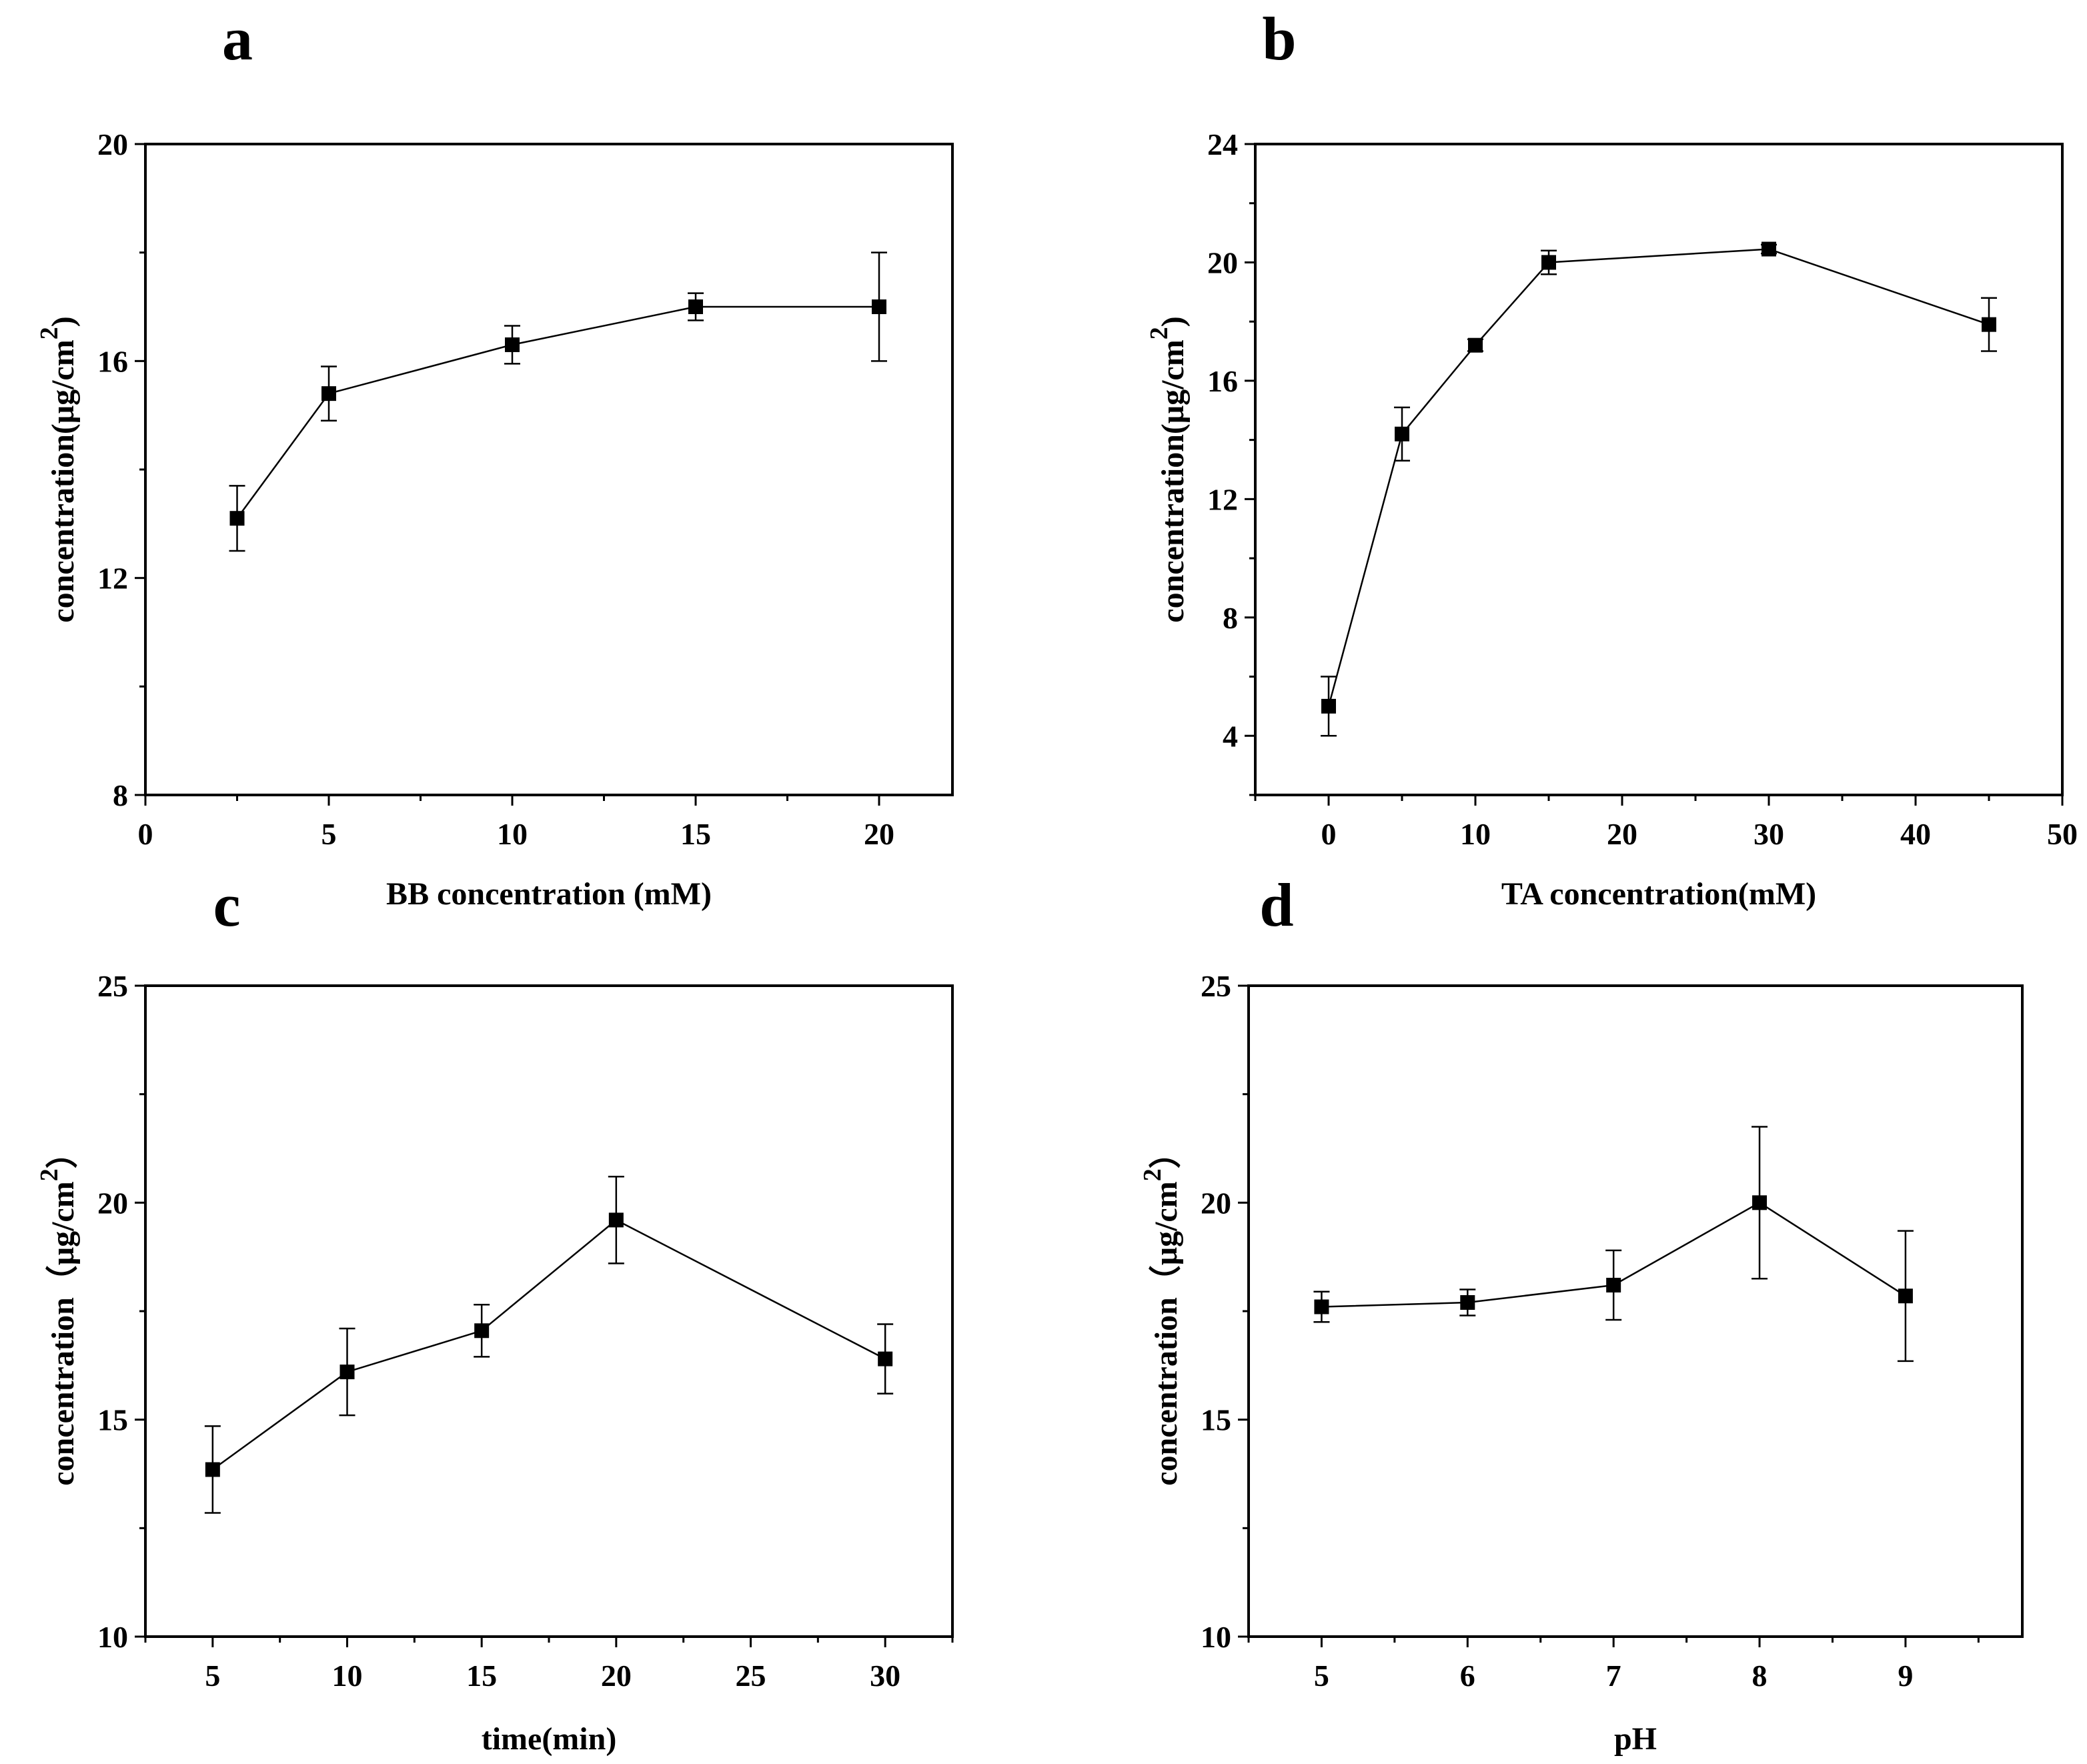  Describe the element at coordinates (549, 1739) in the screenshot. I see `x-axis-label: time(min)` at that location.